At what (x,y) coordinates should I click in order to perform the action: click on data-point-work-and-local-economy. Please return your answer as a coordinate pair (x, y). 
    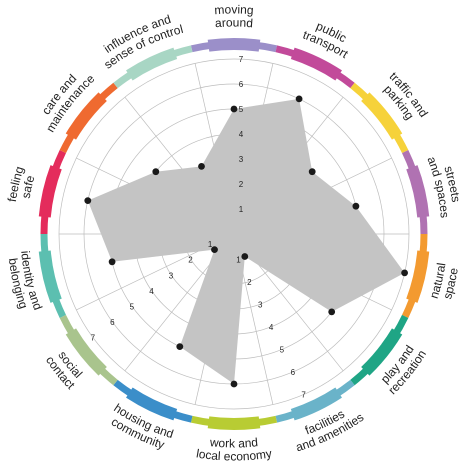
    Looking at the image, I should click on (234, 384).